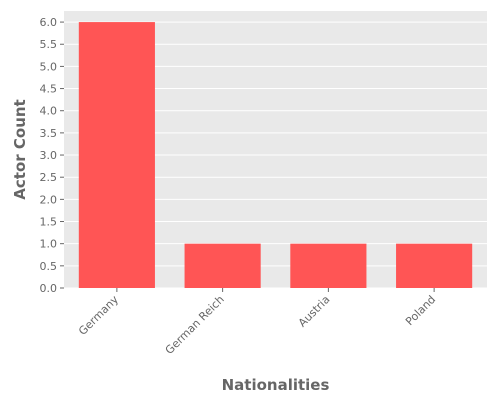 This screenshot has width=500, height=400. Describe the element at coordinates (257, 322) in the screenshot. I see `x-axis-ticks: Germany German Reich Austria Poland` at that location.